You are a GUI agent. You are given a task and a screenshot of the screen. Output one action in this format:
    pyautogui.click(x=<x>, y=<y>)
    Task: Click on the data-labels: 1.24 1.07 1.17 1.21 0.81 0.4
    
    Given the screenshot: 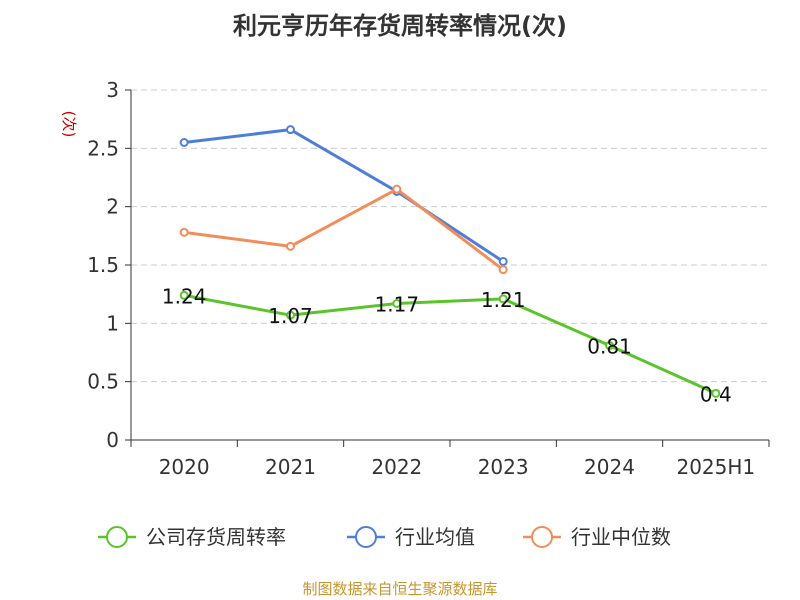 What is the action you would take?
    pyautogui.click(x=447, y=345)
    